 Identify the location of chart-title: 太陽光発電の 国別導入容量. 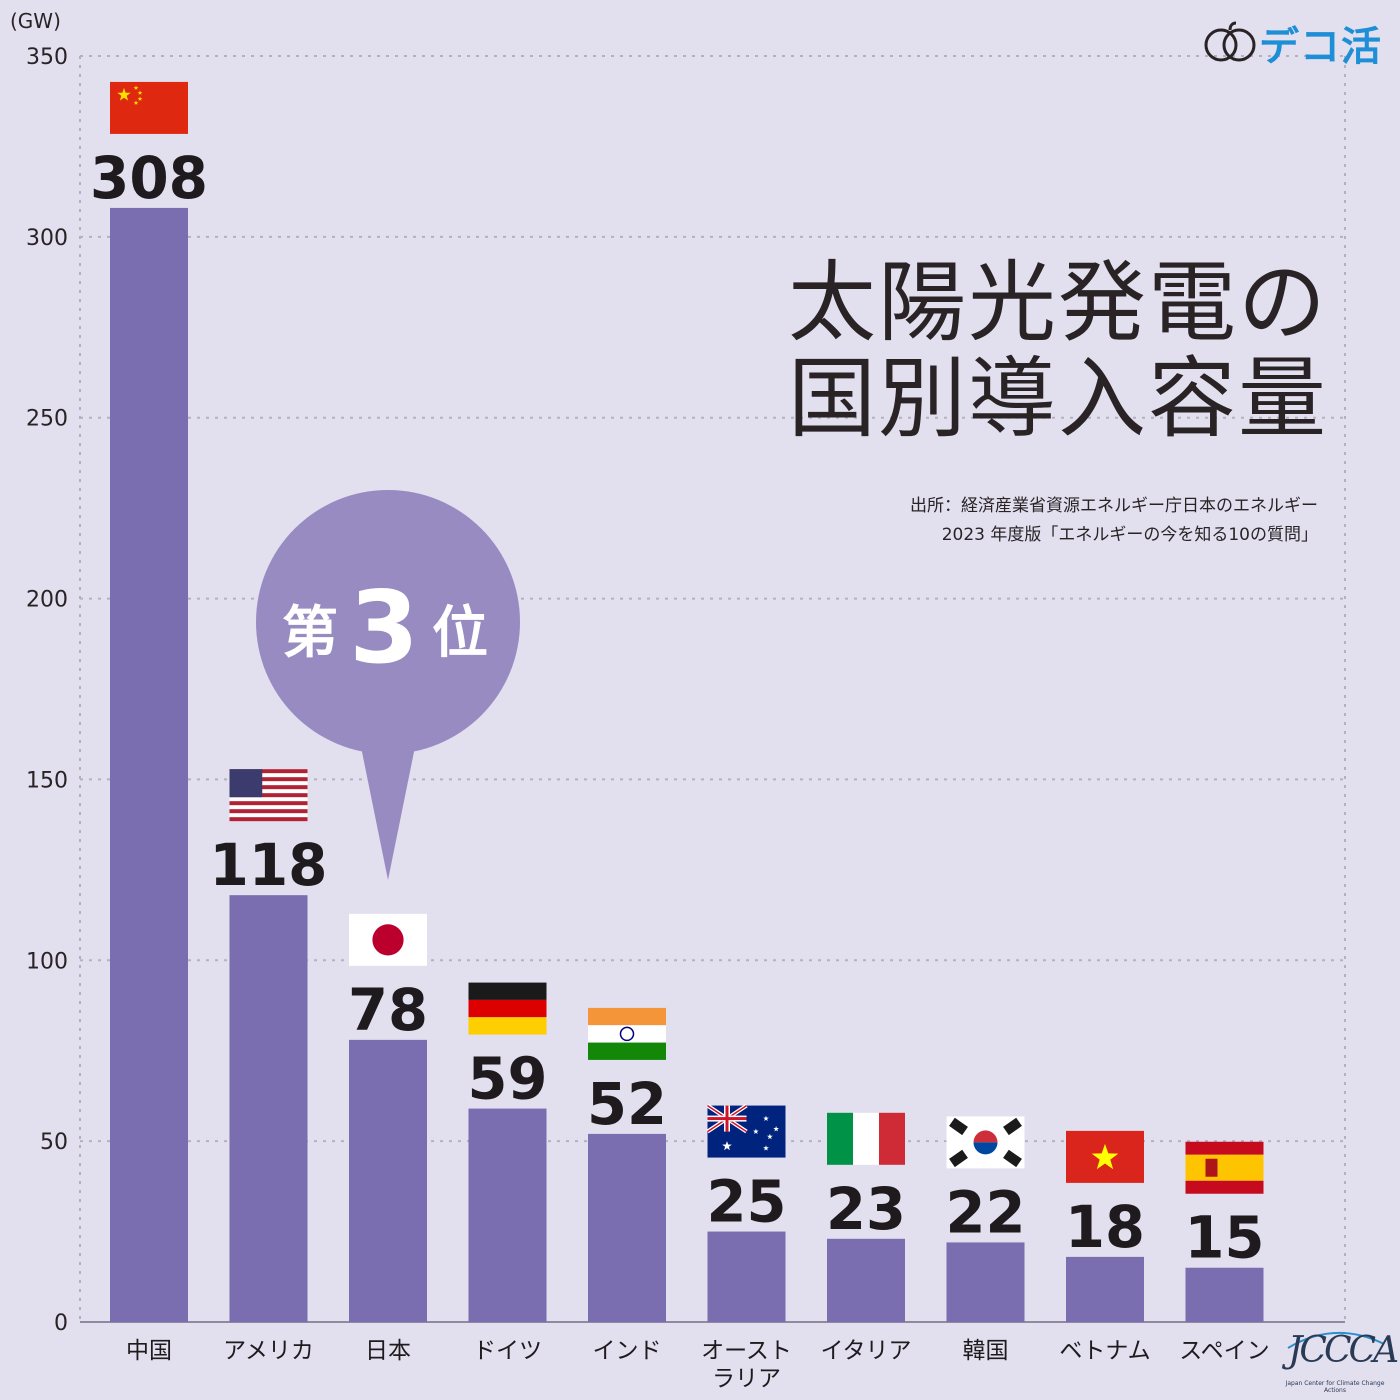
(1058, 351).